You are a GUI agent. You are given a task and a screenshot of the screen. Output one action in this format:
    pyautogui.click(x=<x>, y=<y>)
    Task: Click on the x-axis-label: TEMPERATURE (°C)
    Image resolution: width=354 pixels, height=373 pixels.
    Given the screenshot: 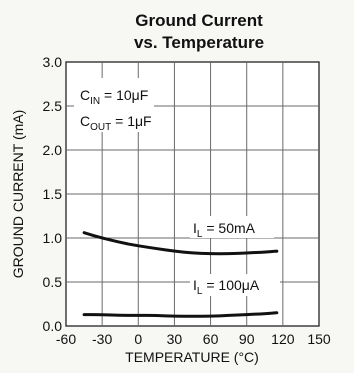 What is the action you would take?
    pyautogui.click(x=192, y=357)
    